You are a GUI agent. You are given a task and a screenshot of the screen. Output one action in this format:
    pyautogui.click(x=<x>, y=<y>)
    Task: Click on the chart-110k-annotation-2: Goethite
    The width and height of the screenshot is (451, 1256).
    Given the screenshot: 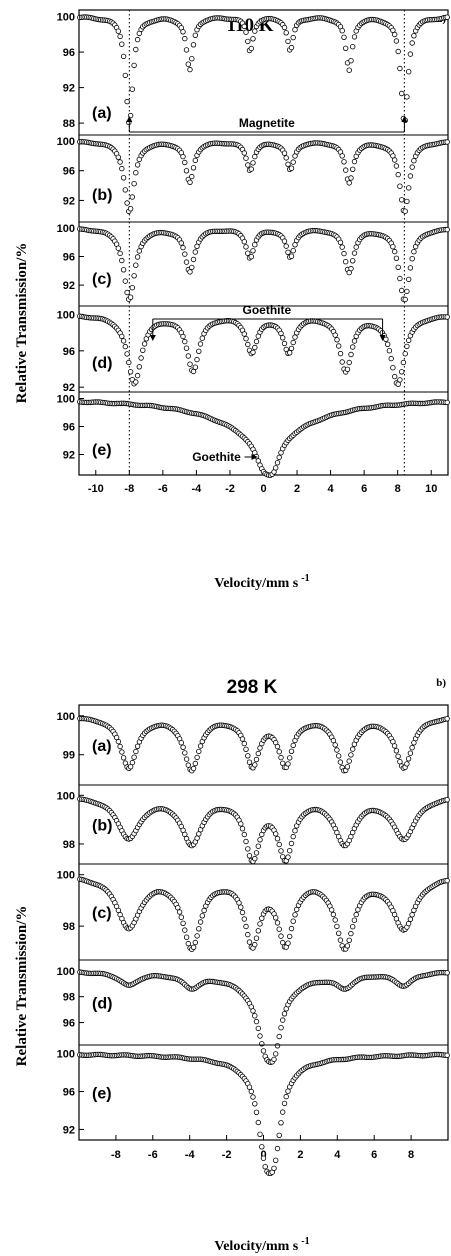 What is the action you would take?
    pyautogui.click(x=216, y=457)
    